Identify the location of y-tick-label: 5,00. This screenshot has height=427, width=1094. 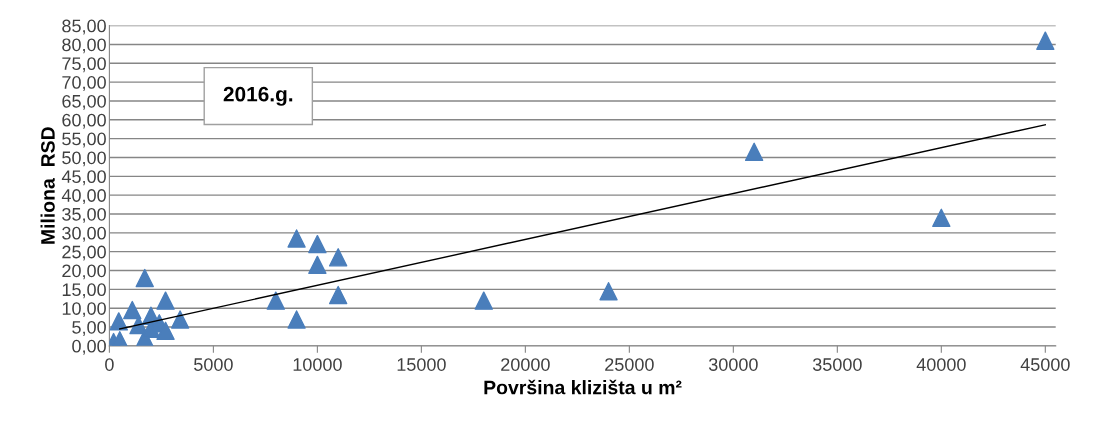
(89, 328).